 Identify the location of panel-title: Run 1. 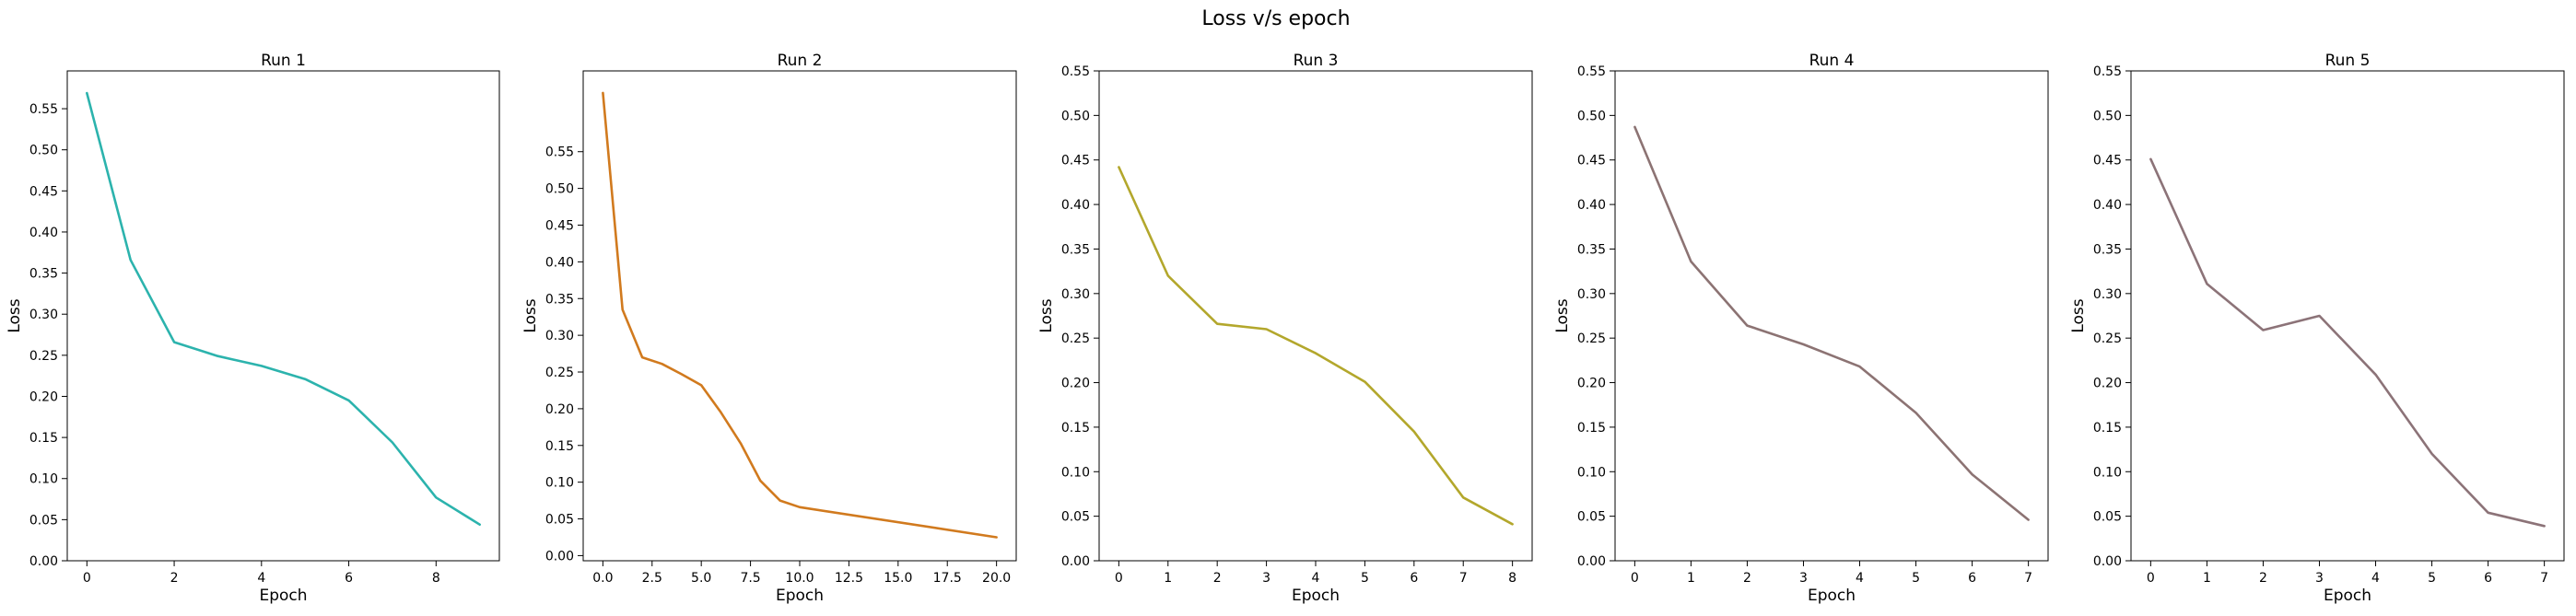
(283, 61).